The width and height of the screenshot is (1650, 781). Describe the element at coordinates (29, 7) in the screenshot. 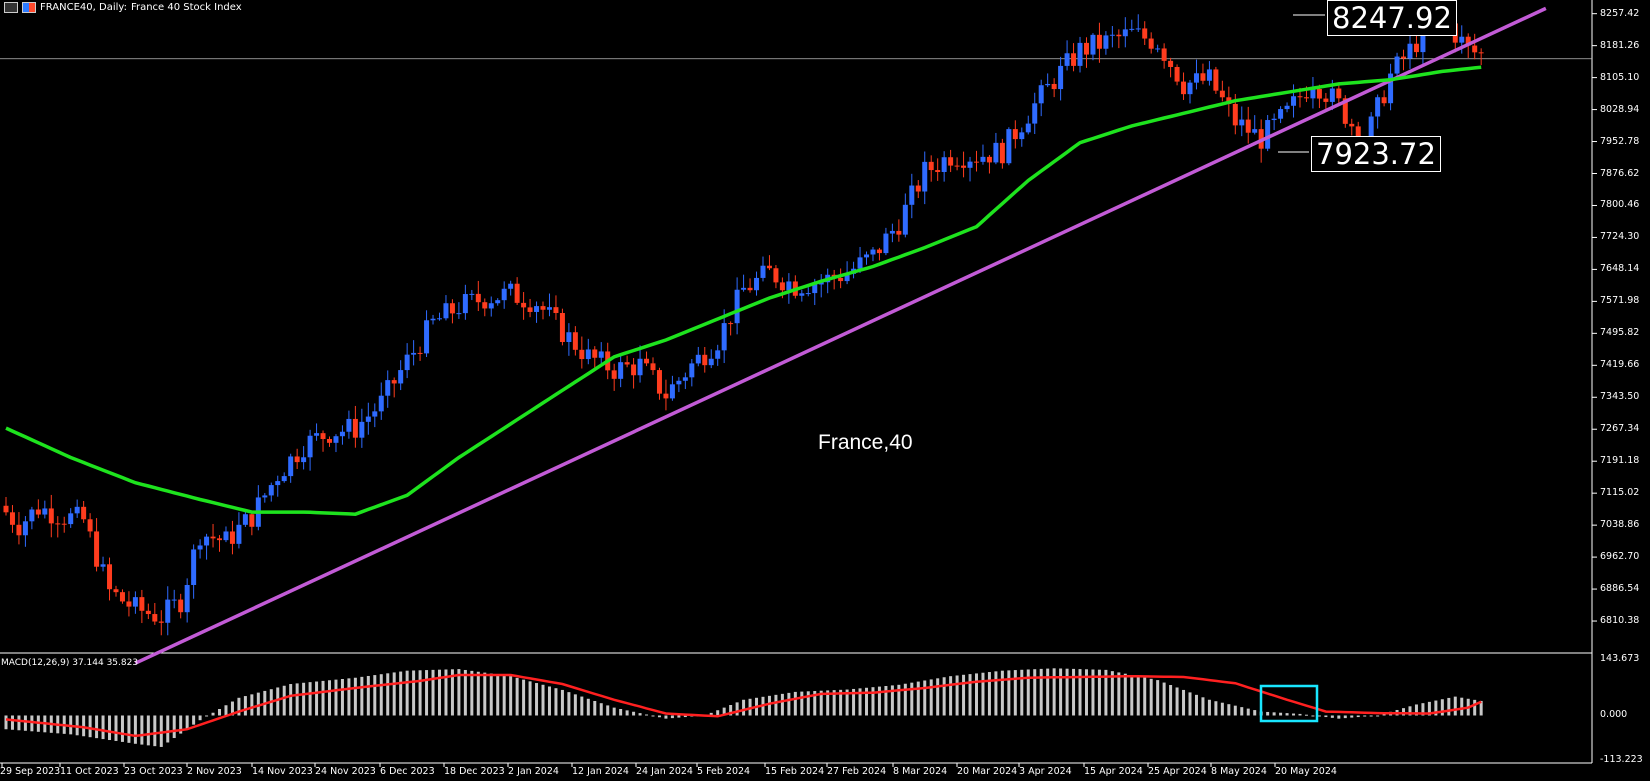

I see `symbol-icon` at that location.